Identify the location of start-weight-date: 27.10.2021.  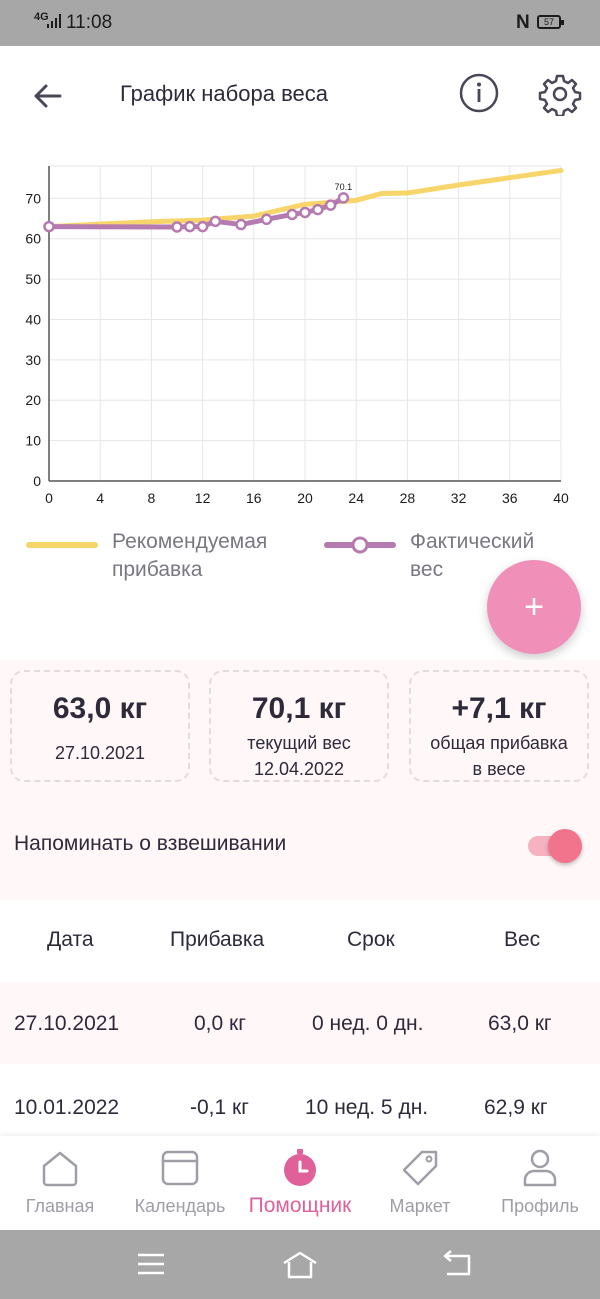
(100, 753).